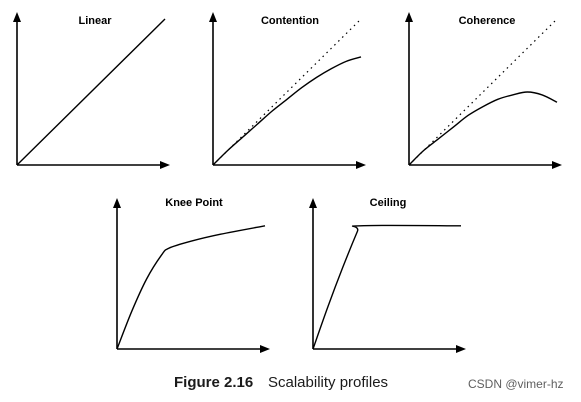 The height and width of the screenshot is (402, 581). I want to click on watermark: CSDN @vimer-hz, so click(516, 384).